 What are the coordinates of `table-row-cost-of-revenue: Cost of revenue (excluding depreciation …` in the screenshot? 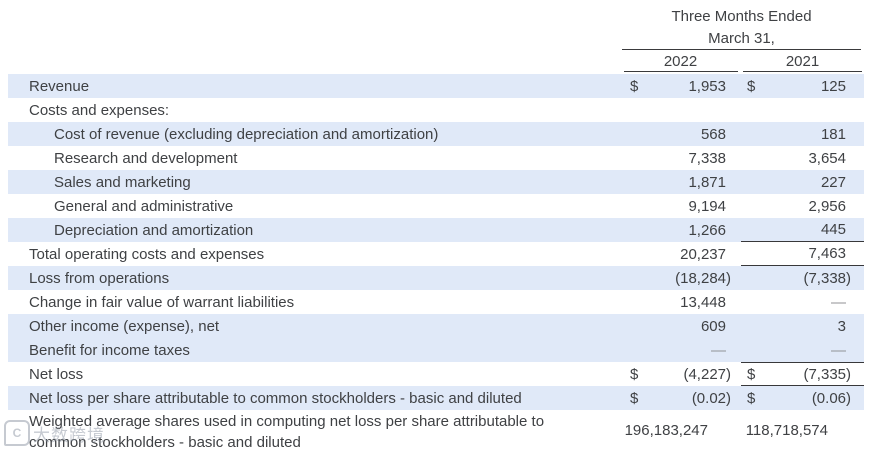 It's located at (436, 134).